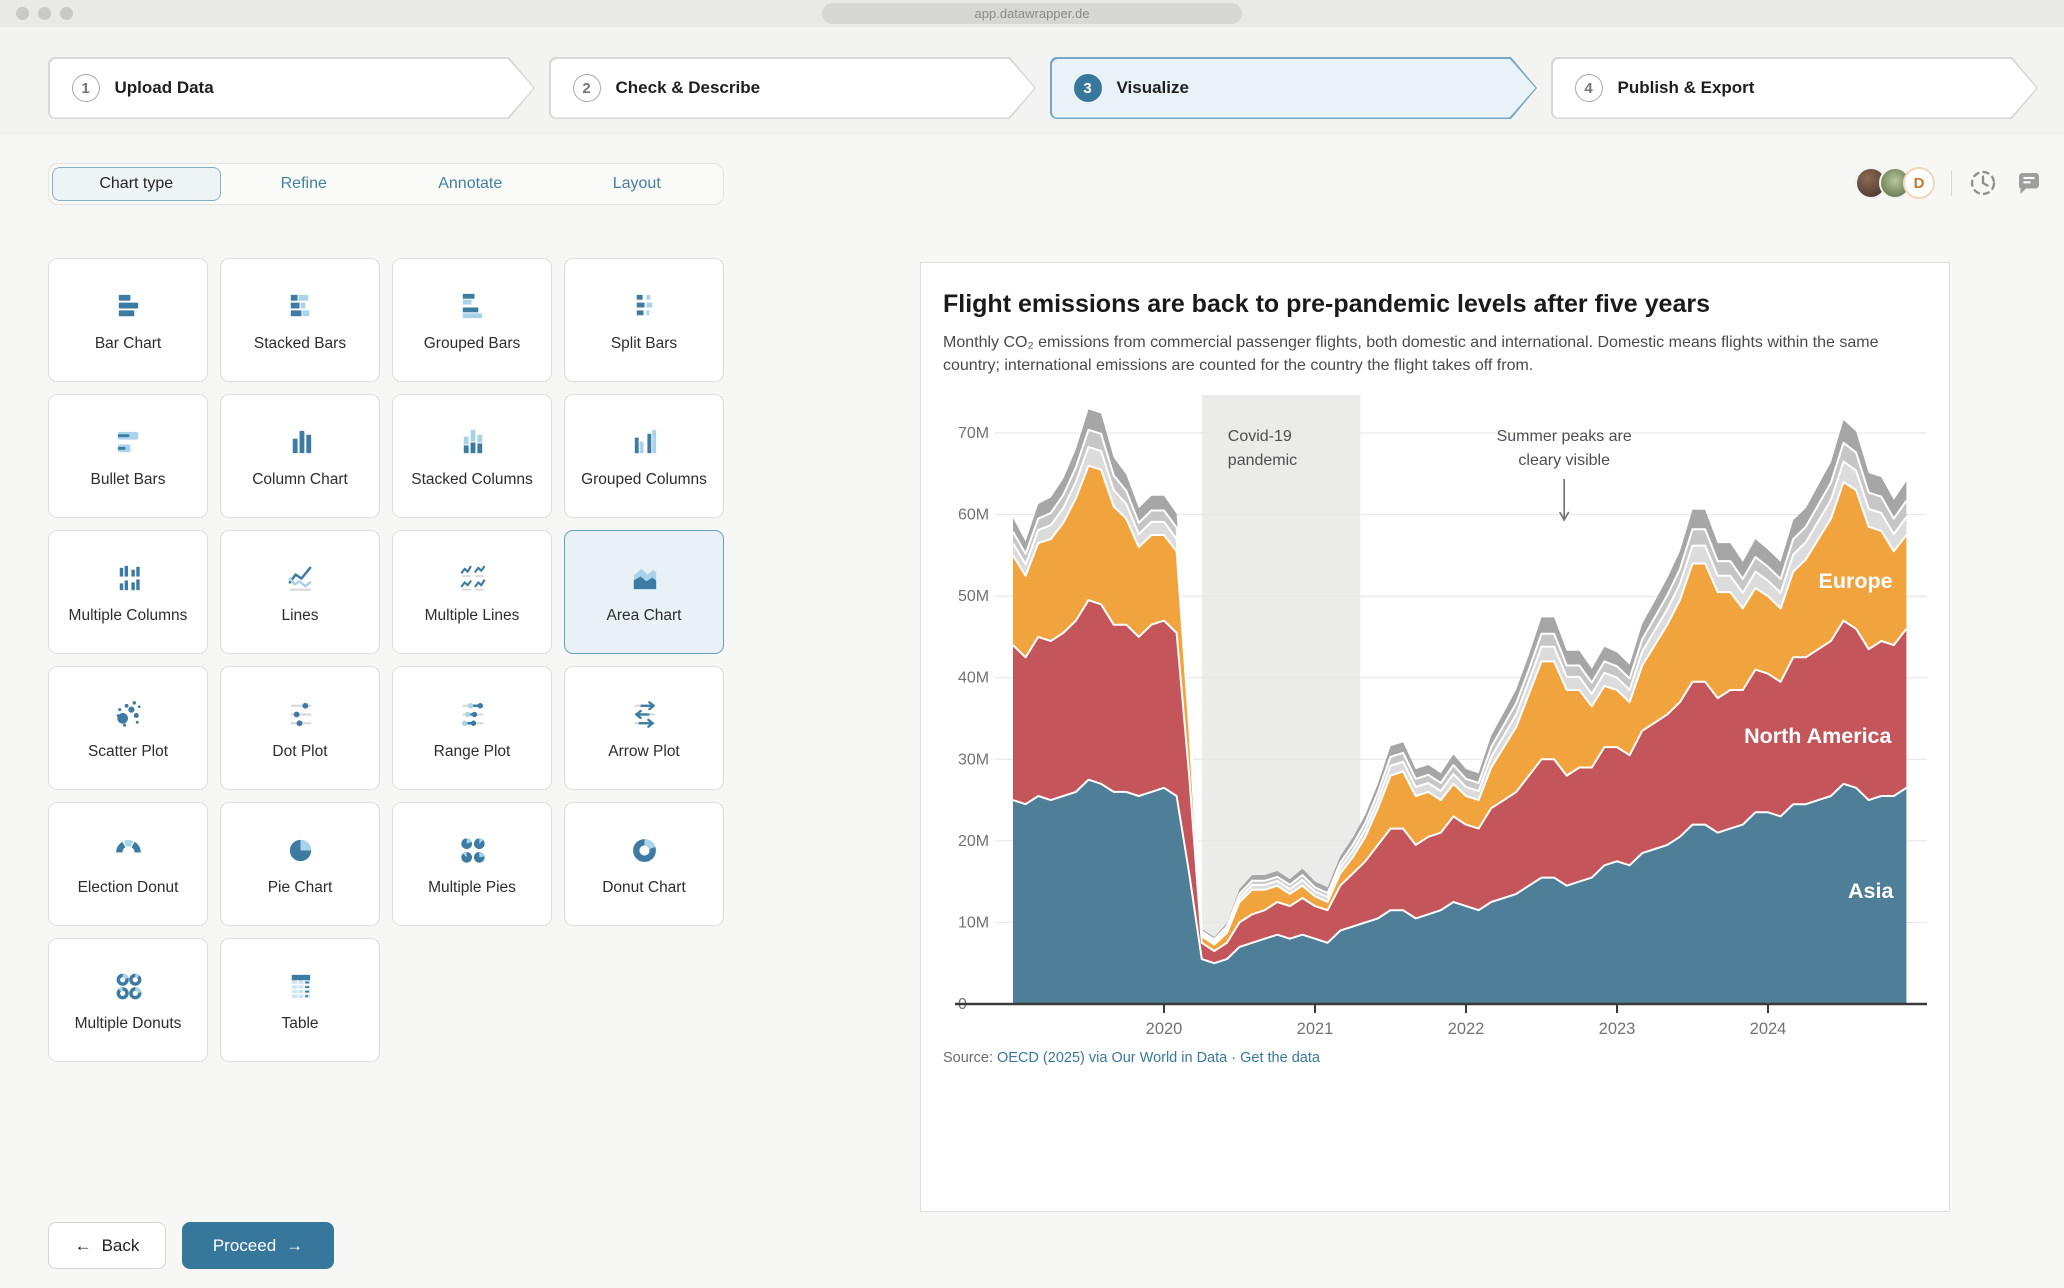 This screenshot has height=1288, width=2064. Describe the element at coordinates (300, 987) in the screenshot. I see `table-icon` at that location.